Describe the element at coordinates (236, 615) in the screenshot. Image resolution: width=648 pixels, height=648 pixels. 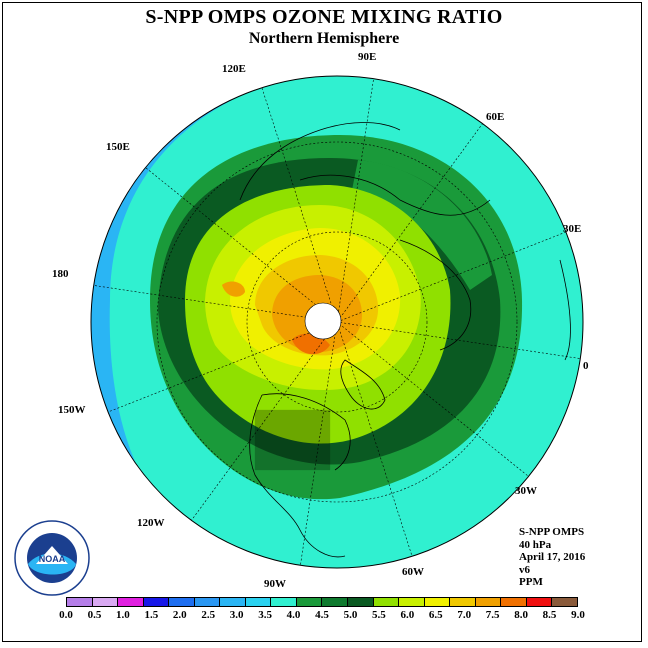
I see `colorbar-tick-label: 3.0` at that location.